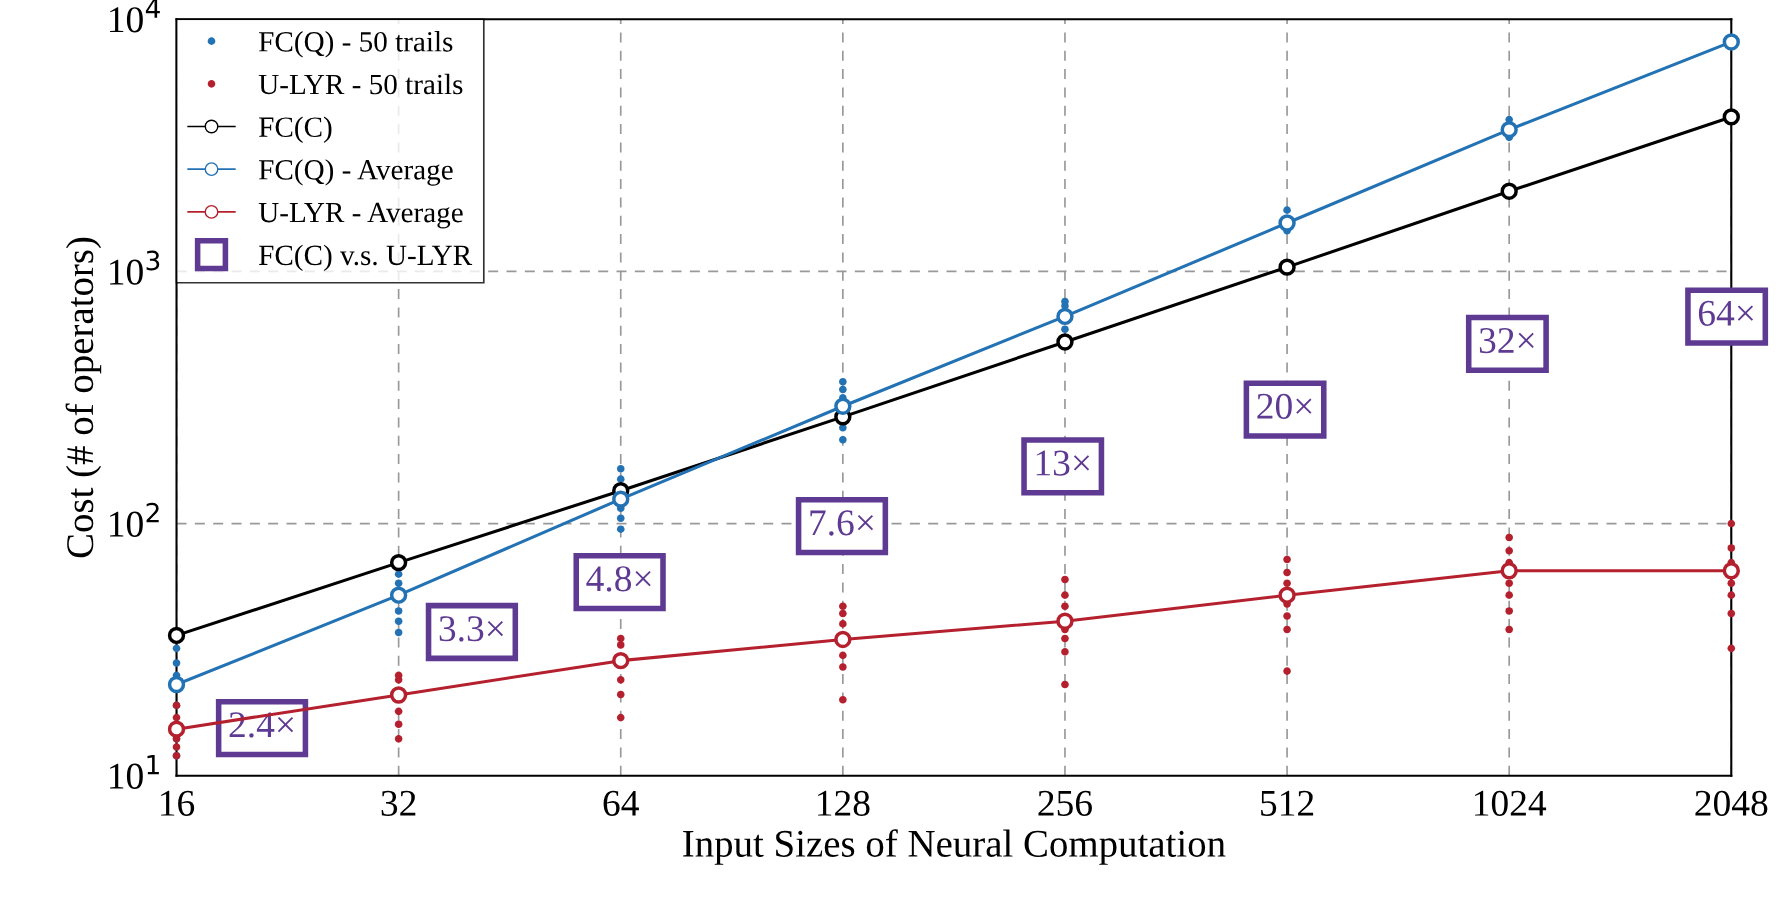  What do you see at coordinates (1726, 313) in the screenshot?
I see `annotation: 64×` at bounding box center [1726, 313].